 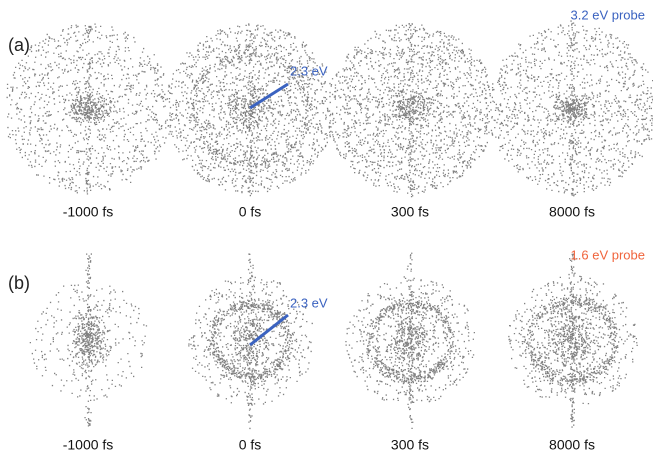 What do you see at coordinates (269, 96) in the screenshot?
I see `annotation-line` at bounding box center [269, 96].